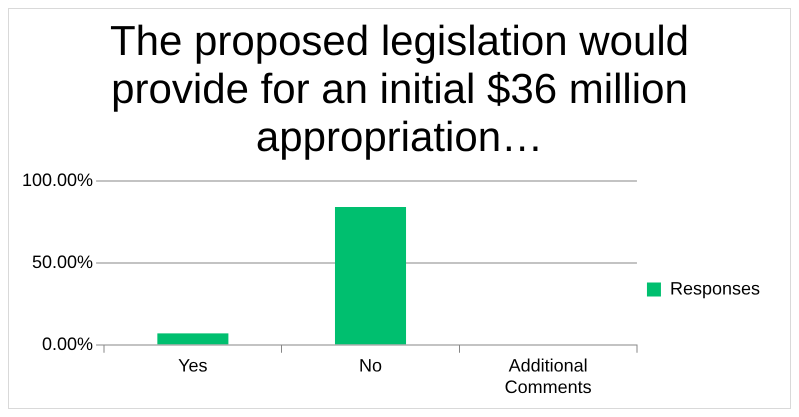 The height and width of the screenshot is (417, 799). What do you see at coordinates (63, 262) in the screenshot?
I see `y-tick-label: 50.00%` at bounding box center [63, 262].